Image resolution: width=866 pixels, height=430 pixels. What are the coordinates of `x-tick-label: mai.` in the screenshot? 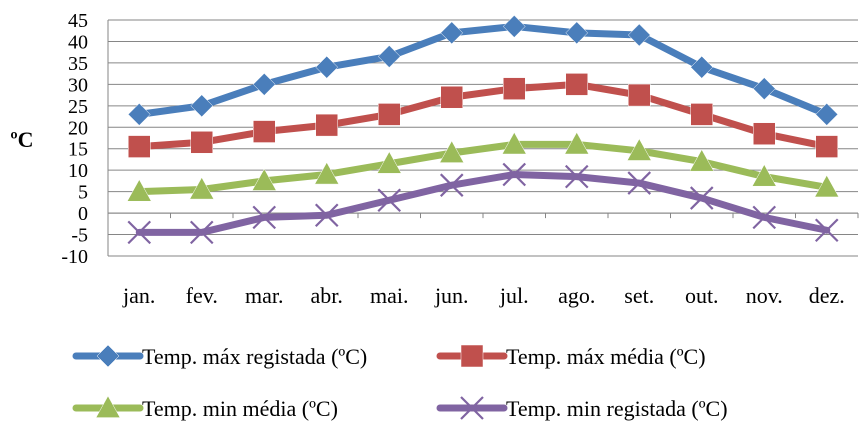 It's located at (389, 295).